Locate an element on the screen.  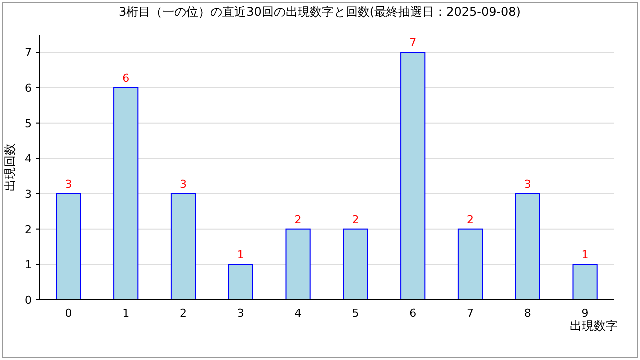
xtick: 7 is located at coordinates (470, 313).